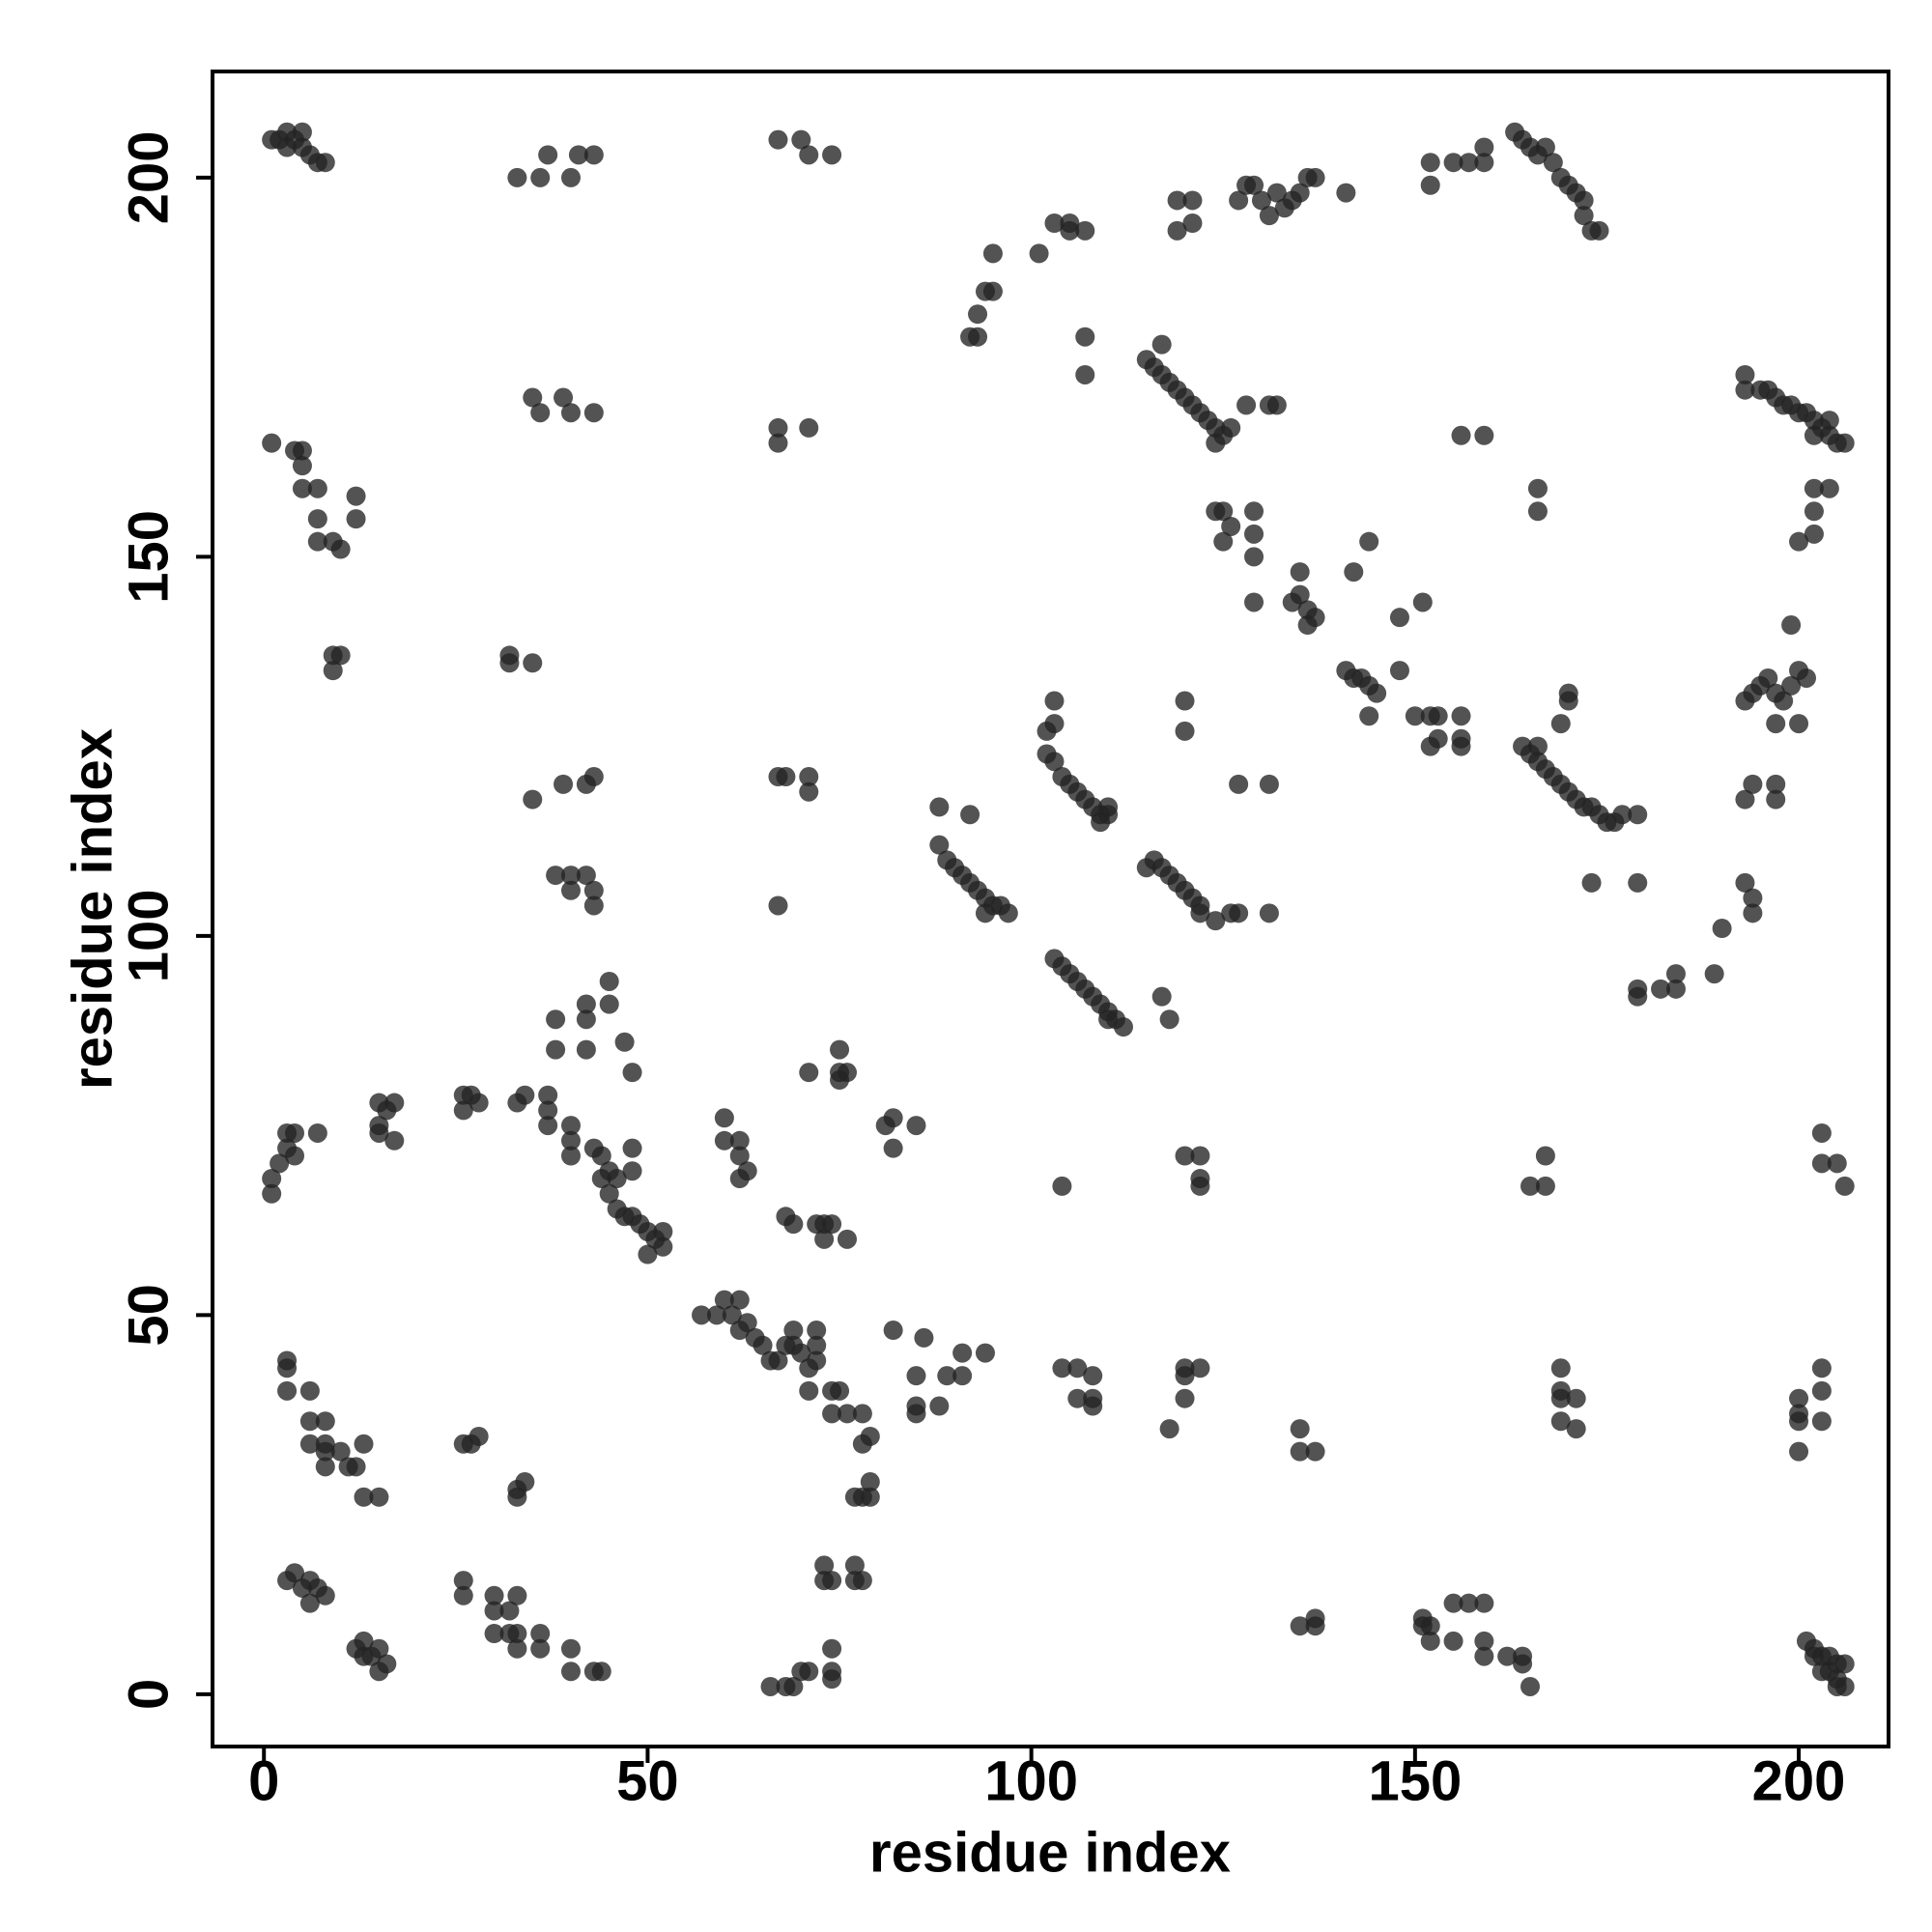 The image size is (1932, 1932). What do you see at coordinates (1799, 1780) in the screenshot?
I see `x-tick-label: 200` at bounding box center [1799, 1780].